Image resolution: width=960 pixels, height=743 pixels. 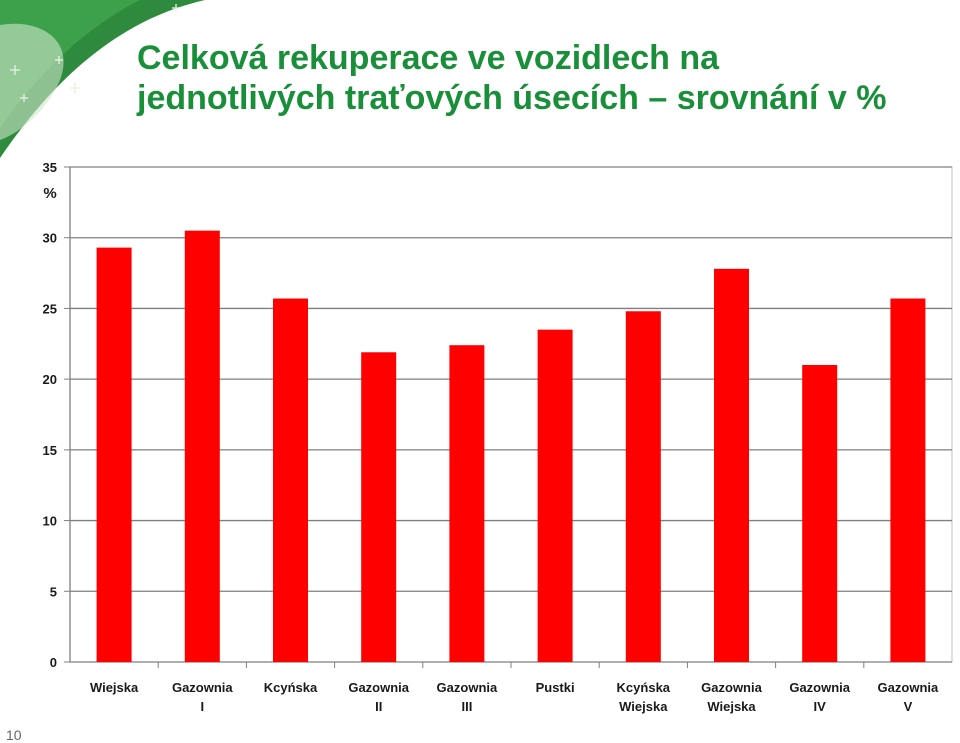 What do you see at coordinates (53, 662) in the screenshot?
I see `y-tick-label: 0` at bounding box center [53, 662].